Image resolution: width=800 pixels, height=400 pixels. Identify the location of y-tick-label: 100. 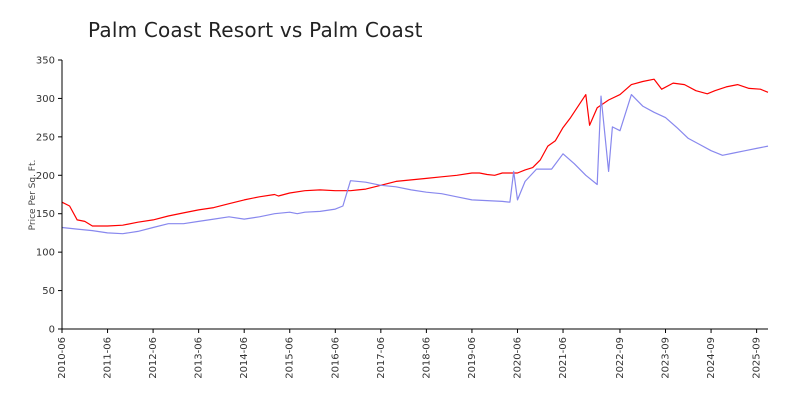
(45, 253).